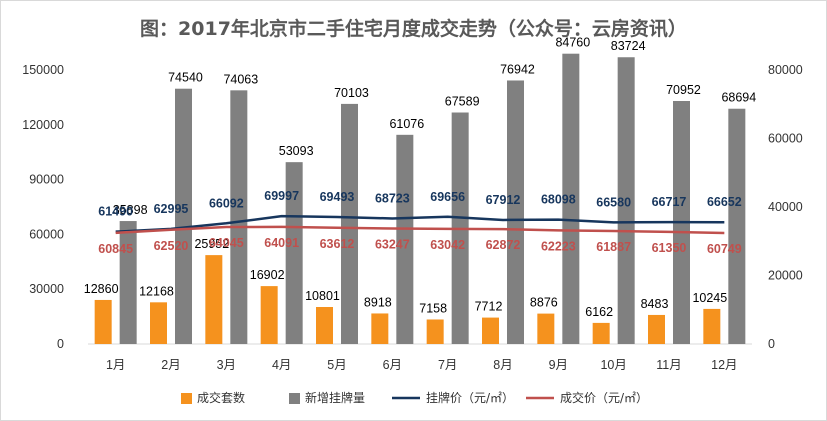  Describe the element at coordinates (115, 365) in the screenshot. I see `x-tick-label: 1月` at that location.